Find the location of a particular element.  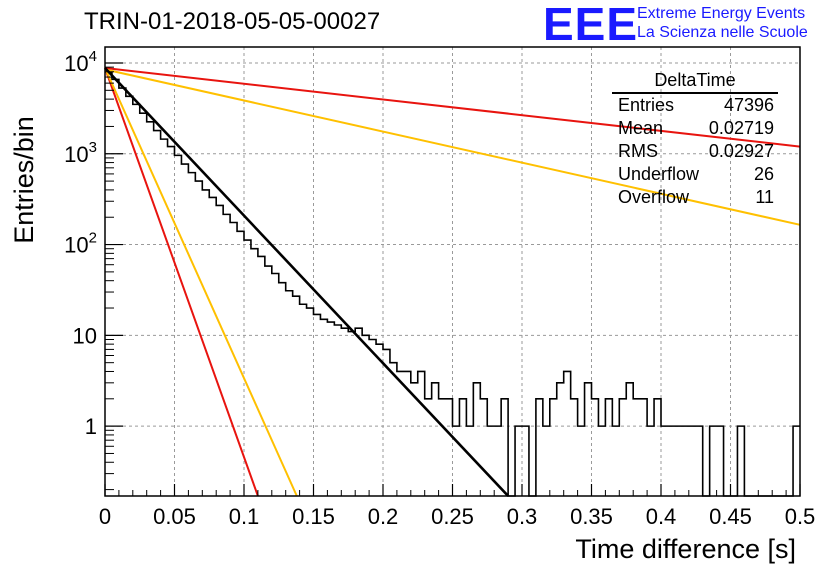

x-tick-label: 0.1 is located at coordinates (244, 516).